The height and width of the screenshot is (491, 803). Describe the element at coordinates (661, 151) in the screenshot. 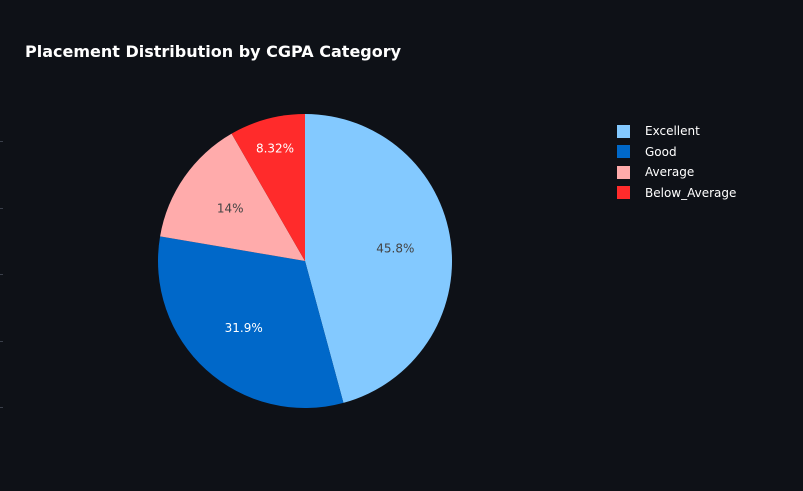

I see `legend-label: Good` at that location.